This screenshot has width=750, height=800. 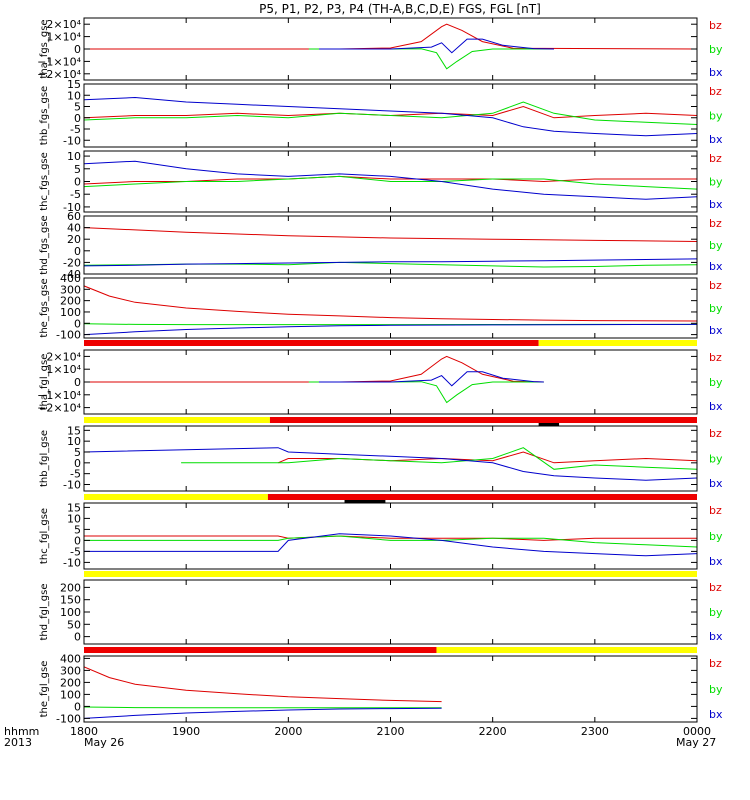 What do you see at coordinates (186, 731) in the screenshot?
I see `x-tick-label: 1900` at bounding box center [186, 731].